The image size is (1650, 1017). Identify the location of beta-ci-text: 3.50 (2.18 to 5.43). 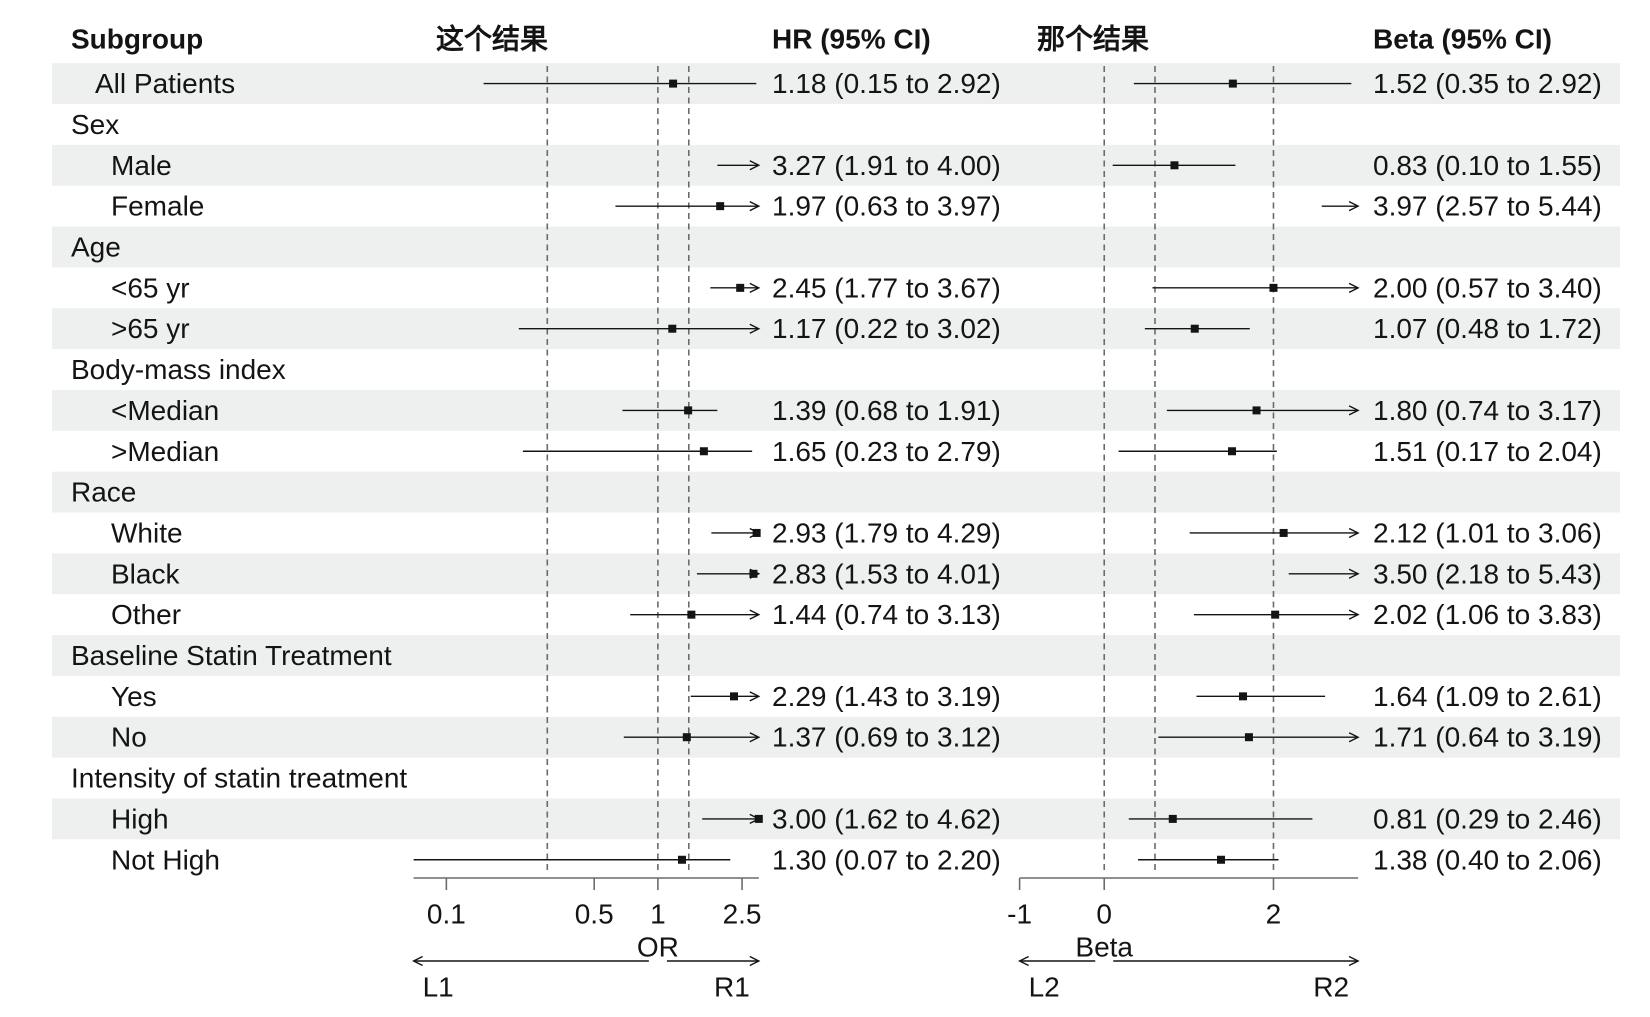
(1487, 573).